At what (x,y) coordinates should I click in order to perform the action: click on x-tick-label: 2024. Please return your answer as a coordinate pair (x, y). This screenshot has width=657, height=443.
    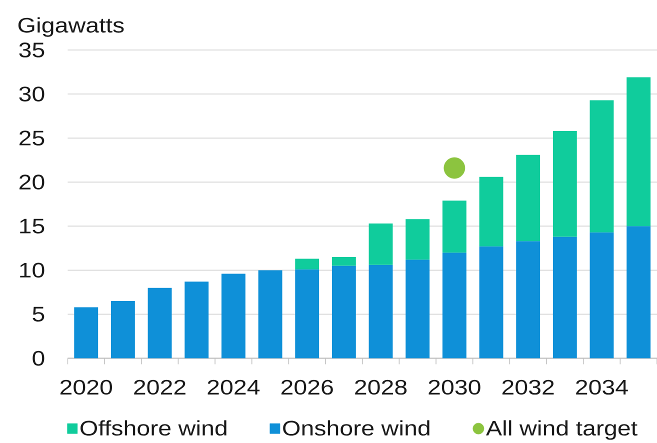
    Looking at the image, I should click on (234, 387).